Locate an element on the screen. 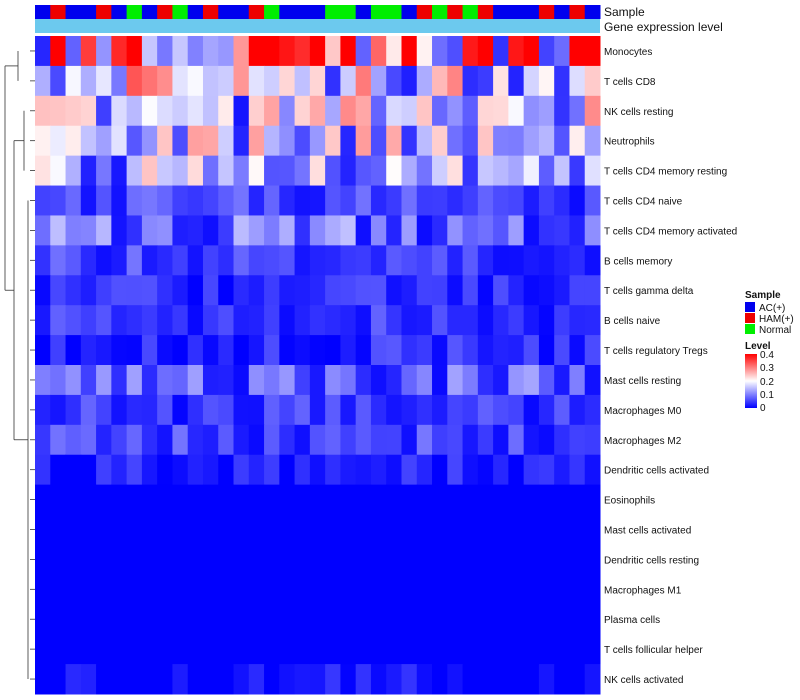 The width and height of the screenshot is (800, 700). legend-label-ham: HAM(+) is located at coordinates (776, 319).